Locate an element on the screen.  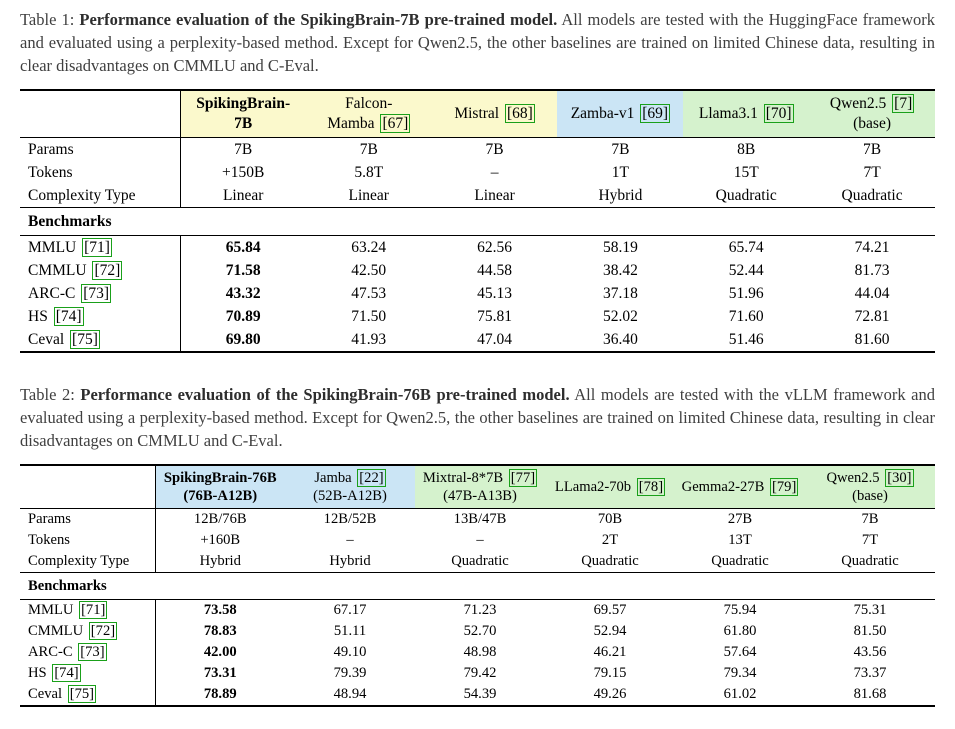
column-header-line: (47B-A13B) is located at coordinates (480, 496).